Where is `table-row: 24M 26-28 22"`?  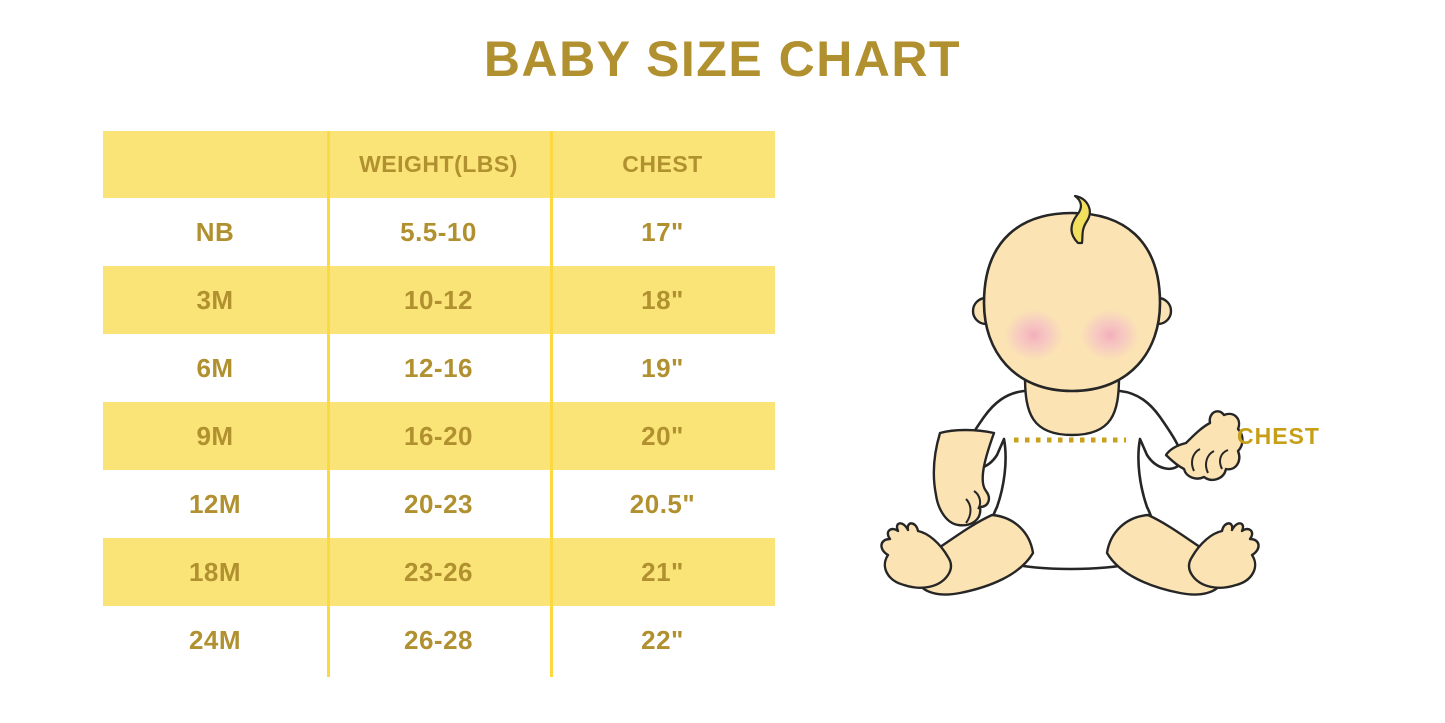 table-row: 24M 26-28 22" is located at coordinates (439, 640).